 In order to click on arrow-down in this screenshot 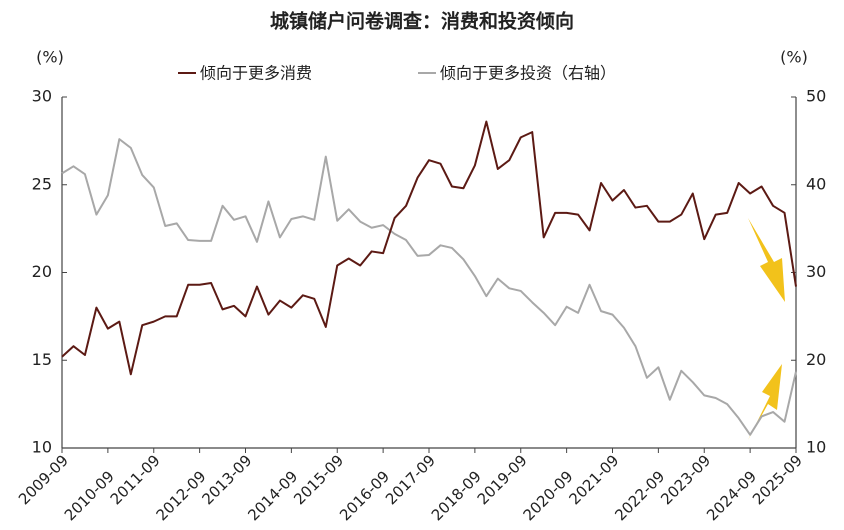, I will do `click(766, 260)`.